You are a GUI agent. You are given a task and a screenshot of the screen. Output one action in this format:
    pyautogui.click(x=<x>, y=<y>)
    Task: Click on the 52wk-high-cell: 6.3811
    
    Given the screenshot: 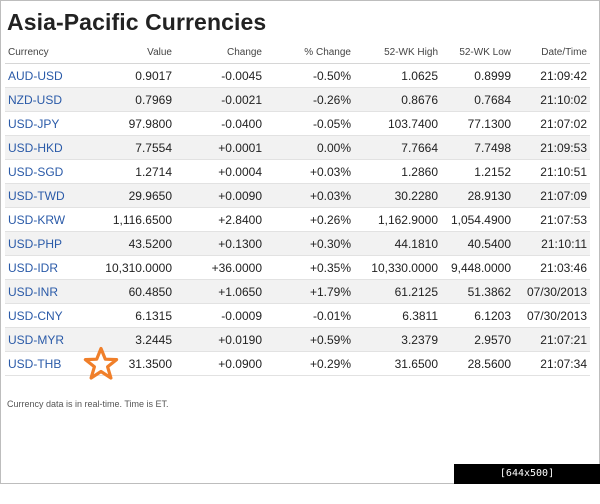 What is the action you would take?
    pyautogui.click(x=397, y=315)
    